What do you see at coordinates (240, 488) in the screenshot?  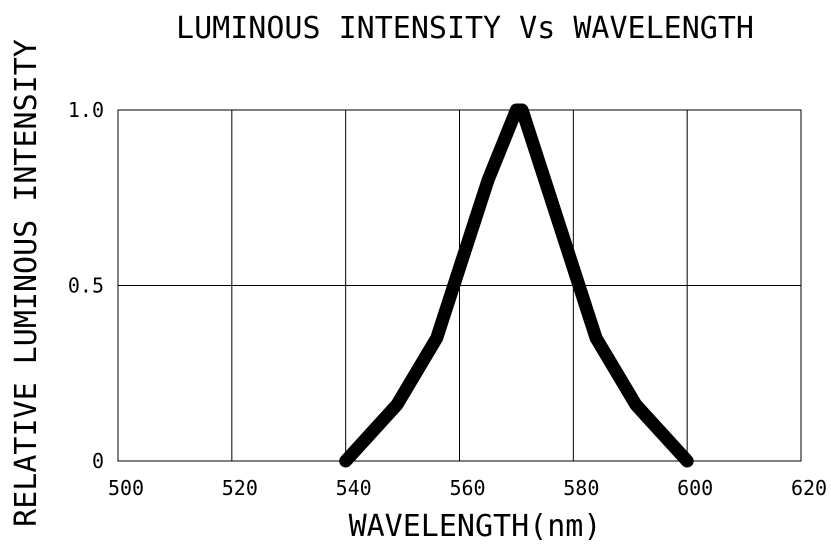 I see `x-tick-label: 520` at bounding box center [240, 488].